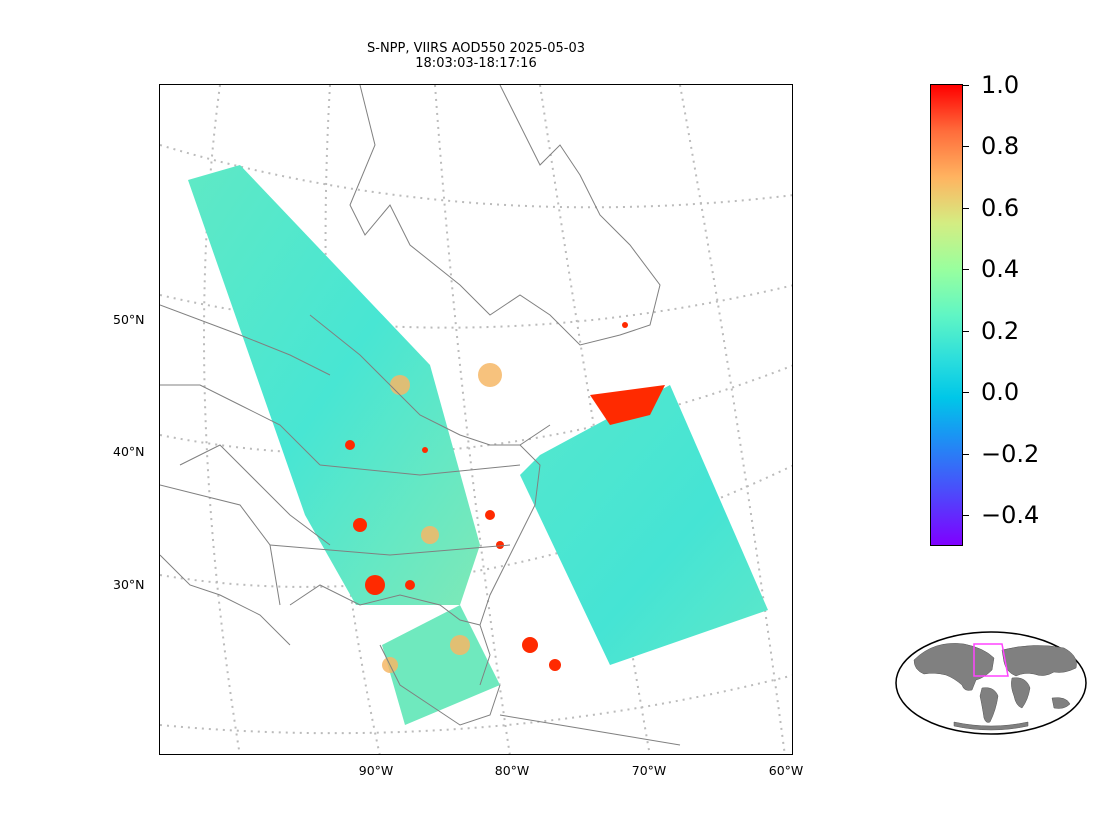 The width and height of the screenshot is (1120, 840). Describe the element at coordinates (512, 770) in the screenshot. I see `lon-label-80w: 80°W` at that location.